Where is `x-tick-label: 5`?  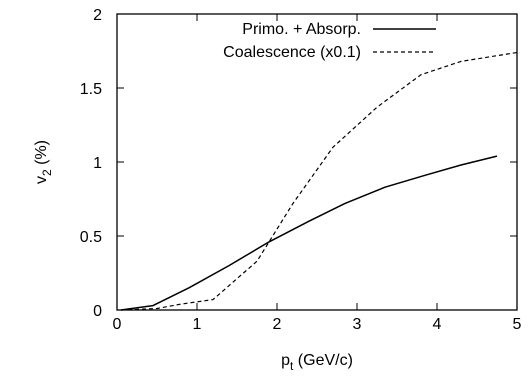
x-tick-label: 5 is located at coordinates (517, 324).